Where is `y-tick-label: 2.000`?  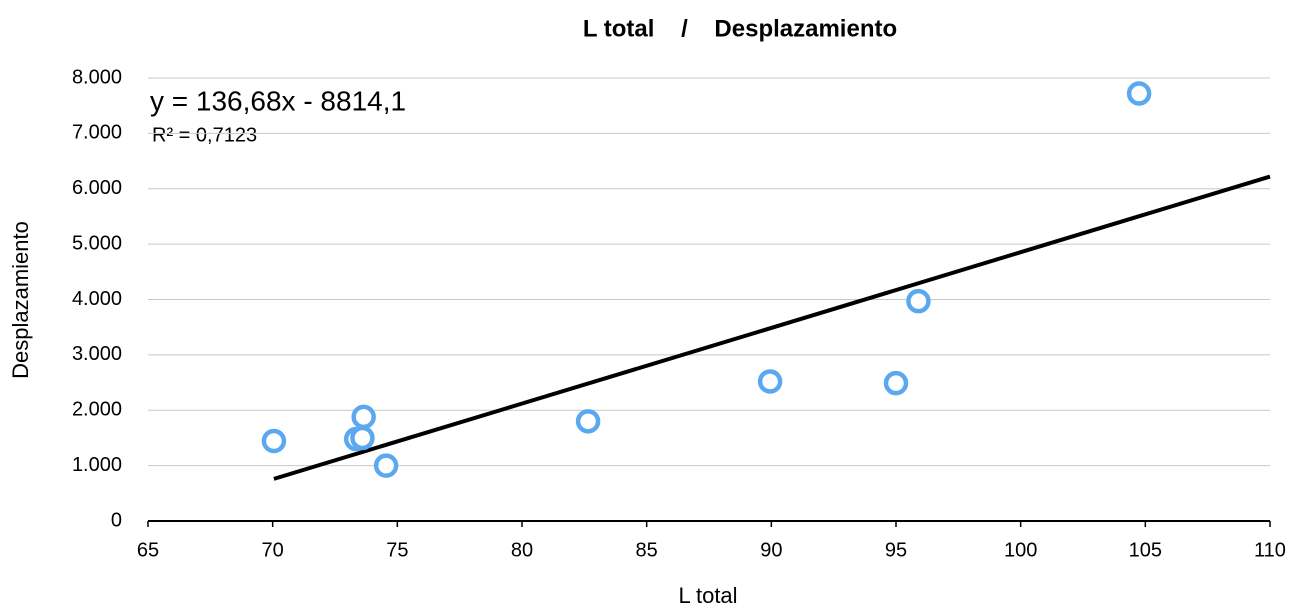 y-tick-label: 2.000 is located at coordinates (97, 410).